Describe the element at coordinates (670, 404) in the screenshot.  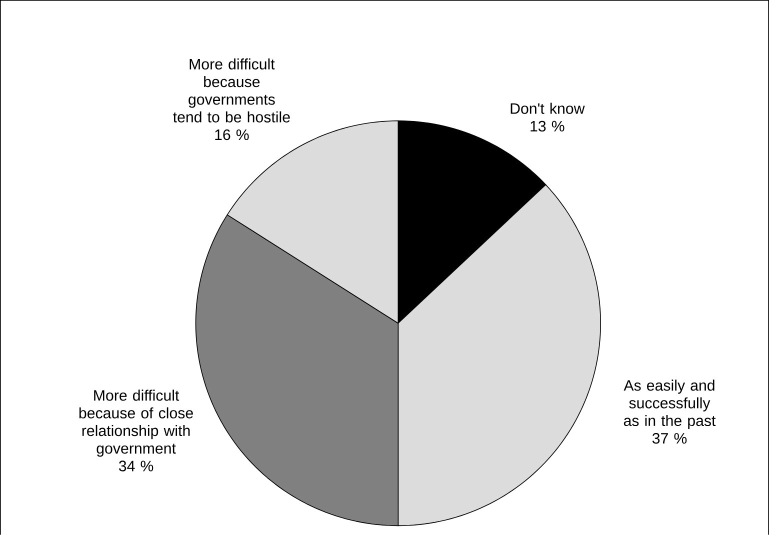
I see `slice-label: As easily and successfully as in the past` at that location.